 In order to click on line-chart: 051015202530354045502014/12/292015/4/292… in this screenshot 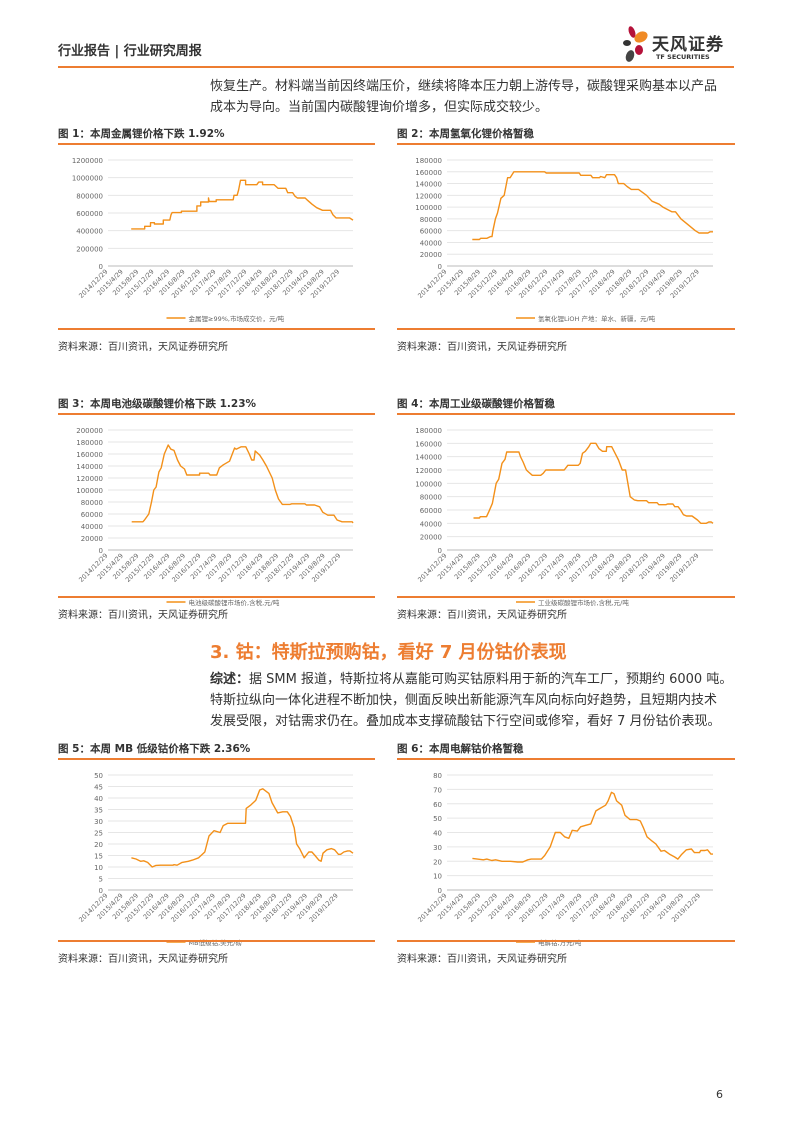, I will do `click(215, 859)`.